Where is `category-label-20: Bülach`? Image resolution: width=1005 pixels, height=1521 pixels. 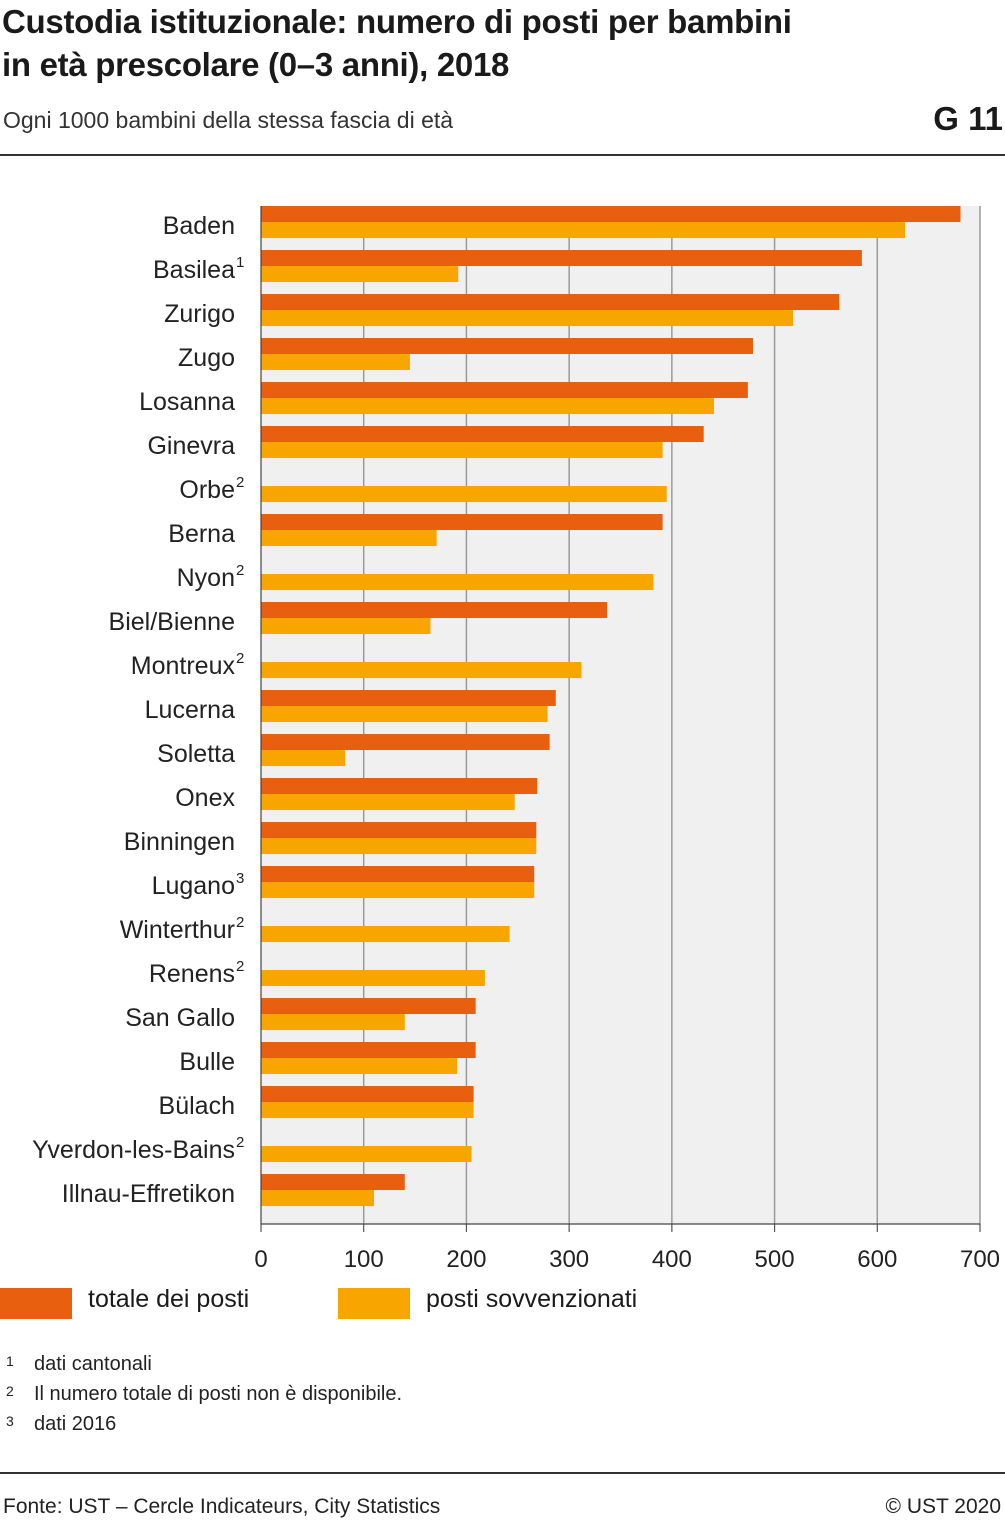
category-label-20: Bülach is located at coordinates (197, 1106).